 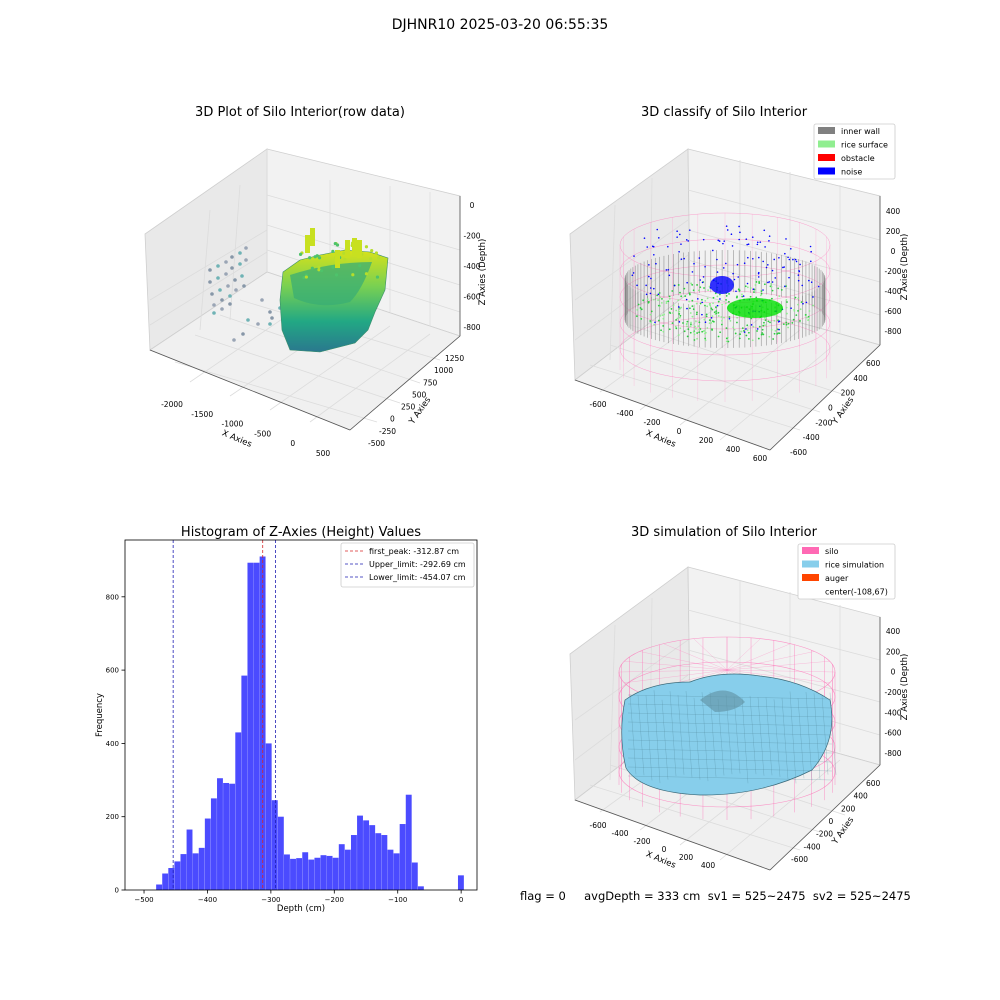 What do you see at coordinates (825, 817) in the screenshot?
I see `axis-line` at bounding box center [825, 817].